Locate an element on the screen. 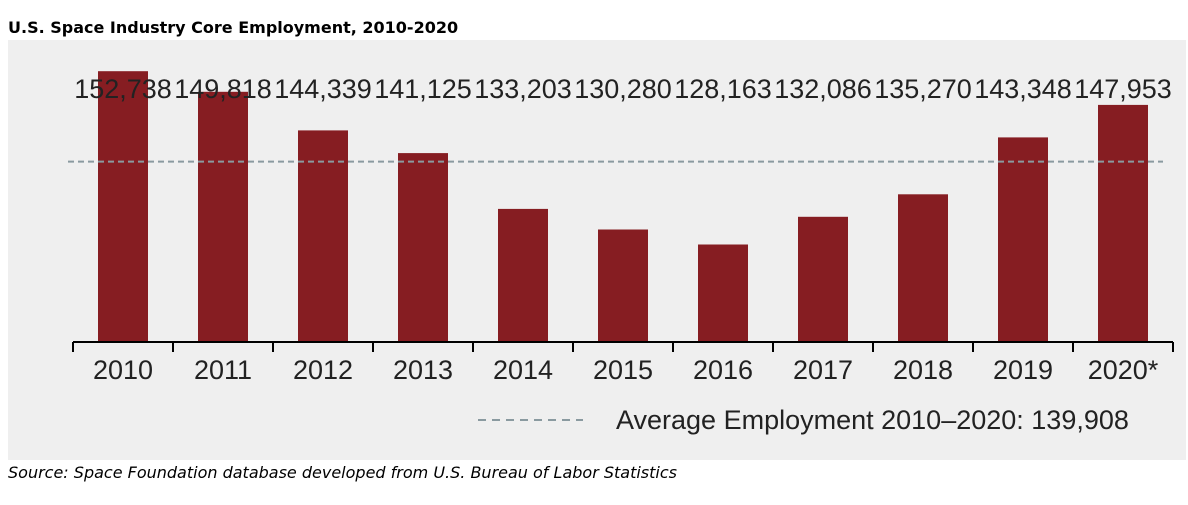 This screenshot has height=505, width=1188. bar-2017 is located at coordinates (823, 279).